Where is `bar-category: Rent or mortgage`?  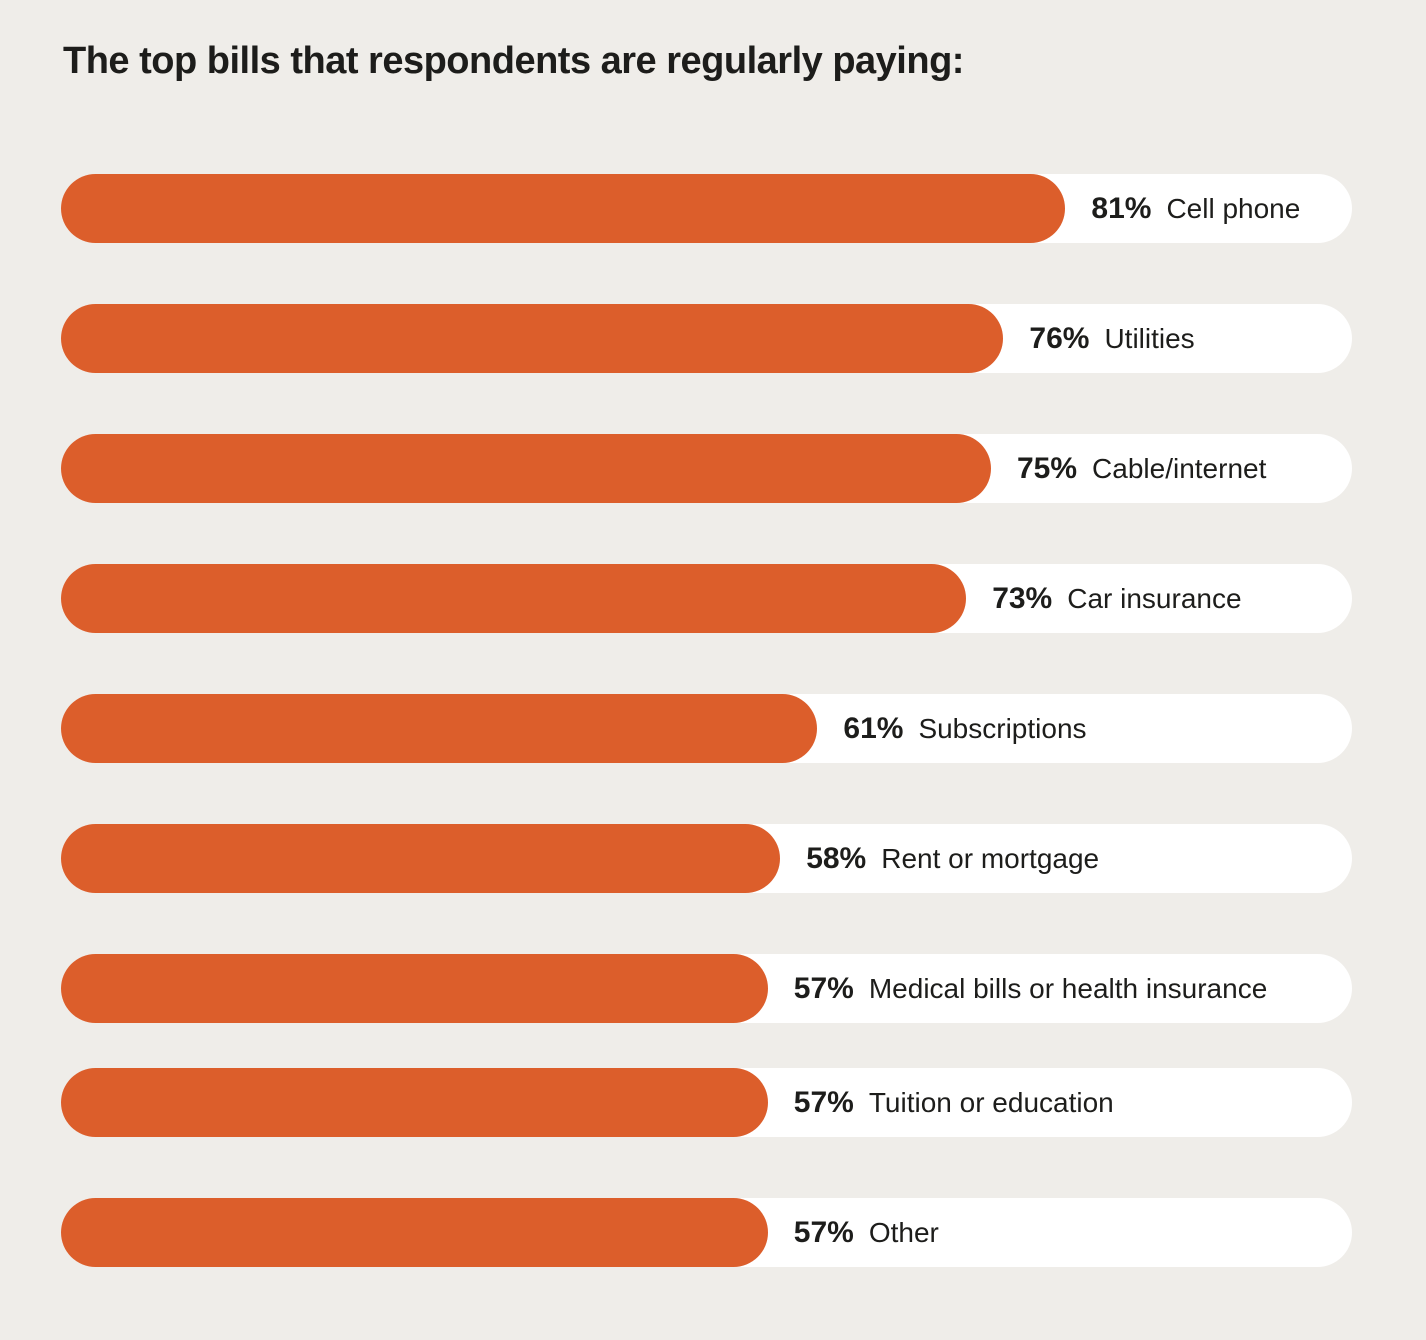
bar-category: Rent or mortgage is located at coordinates (990, 858).